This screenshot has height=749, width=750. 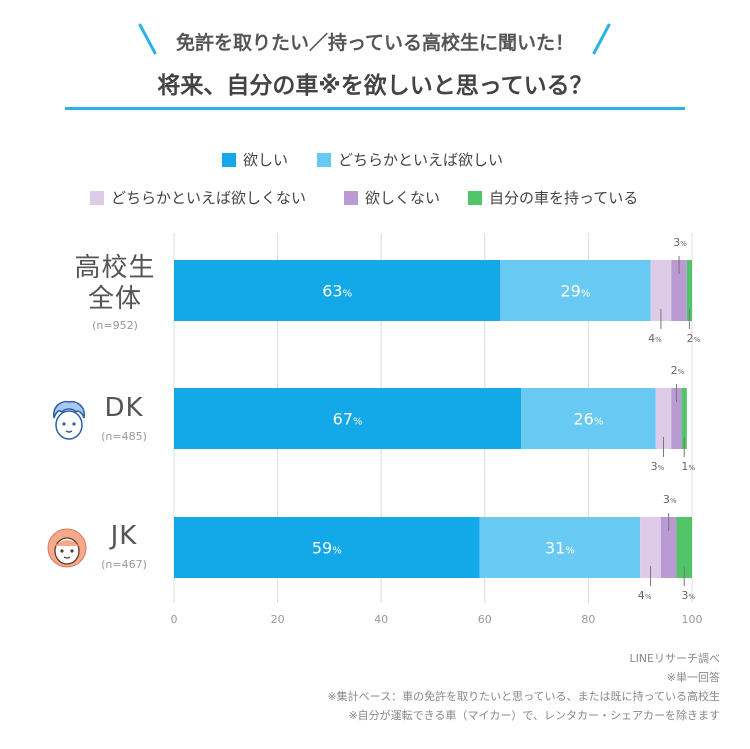 What do you see at coordinates (523, 696) in the screenshot?
I see `note-base: ※集計ベース：車の免許を取りたいと思っている、または既に持っている高校生` at bounding box center [523, 696].